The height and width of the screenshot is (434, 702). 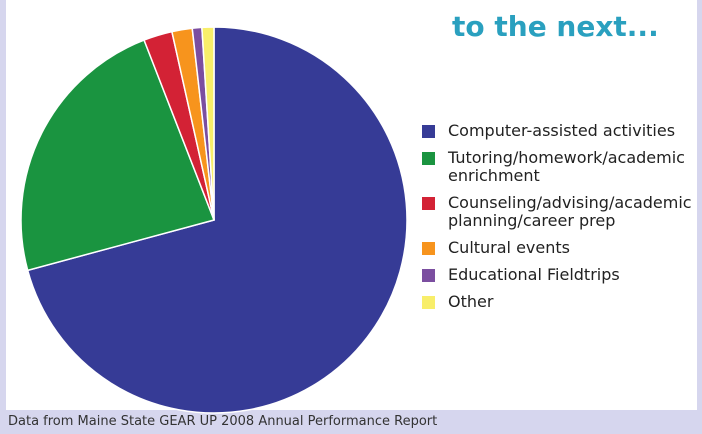 I want to click on legend-item-fieldtrips: Educational Fieldtrips, so click(x=561, y=275).